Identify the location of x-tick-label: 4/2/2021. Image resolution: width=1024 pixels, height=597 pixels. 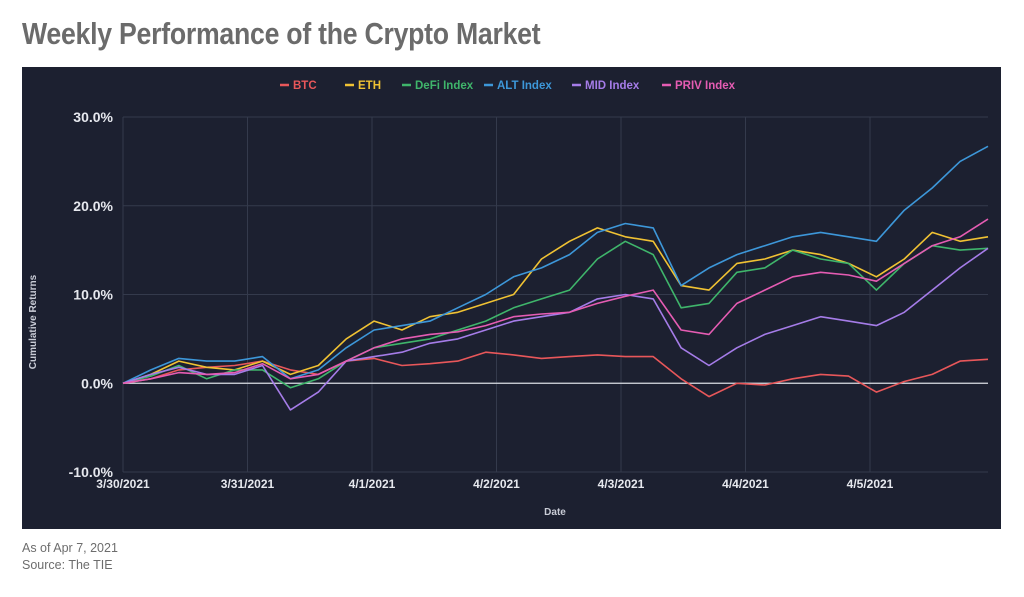
(496, 484).